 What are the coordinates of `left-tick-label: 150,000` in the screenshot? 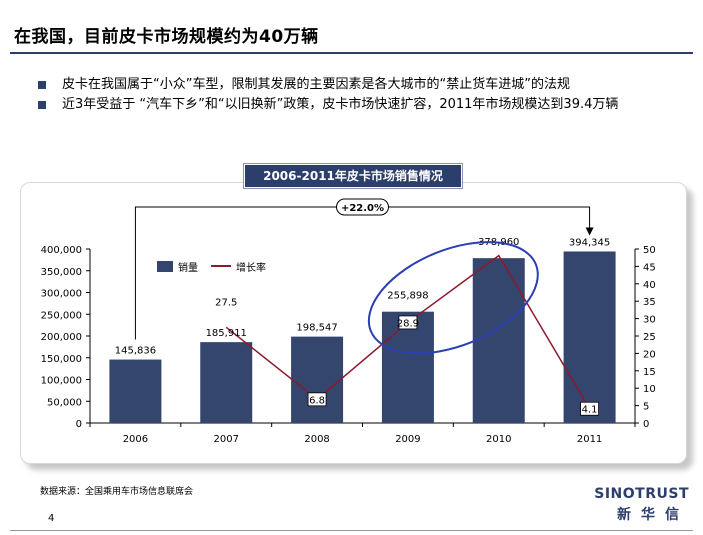 It's located at (61, 359).